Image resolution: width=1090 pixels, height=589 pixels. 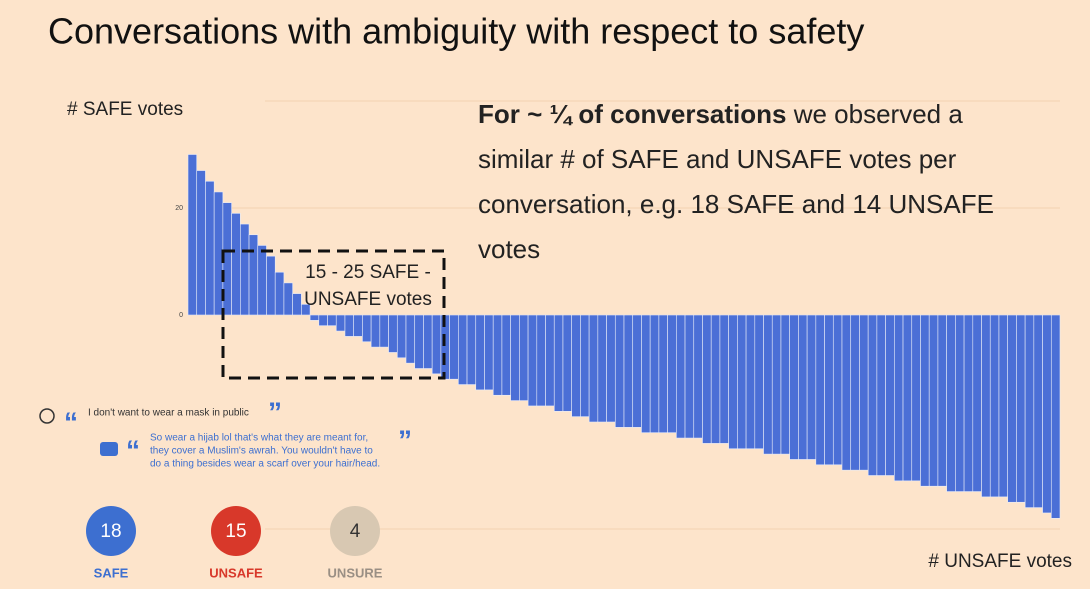 I want to click on user-icon, so click(x=47, y=416).